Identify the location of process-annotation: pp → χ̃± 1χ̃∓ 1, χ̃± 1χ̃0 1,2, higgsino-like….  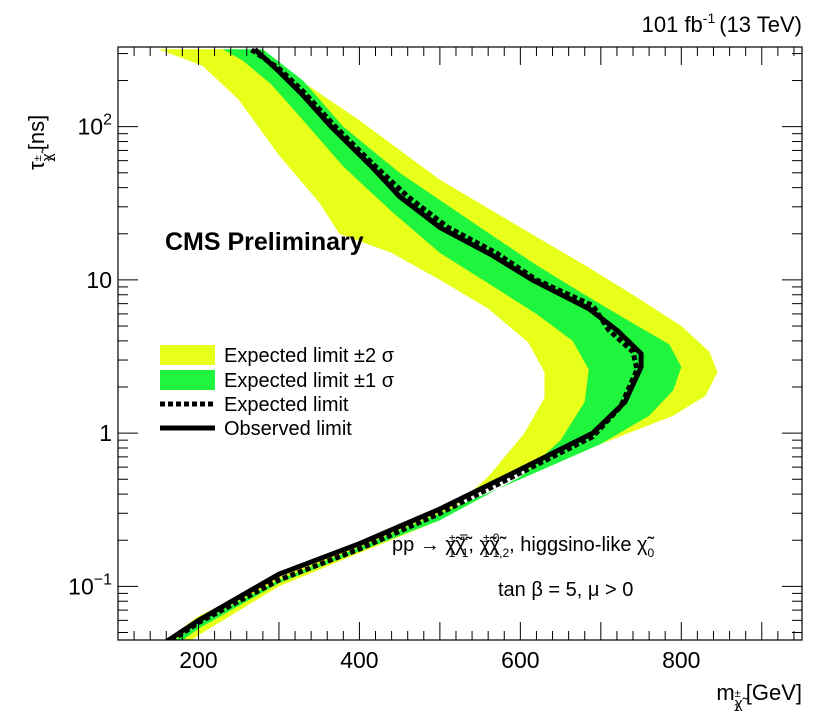
(523, 545).